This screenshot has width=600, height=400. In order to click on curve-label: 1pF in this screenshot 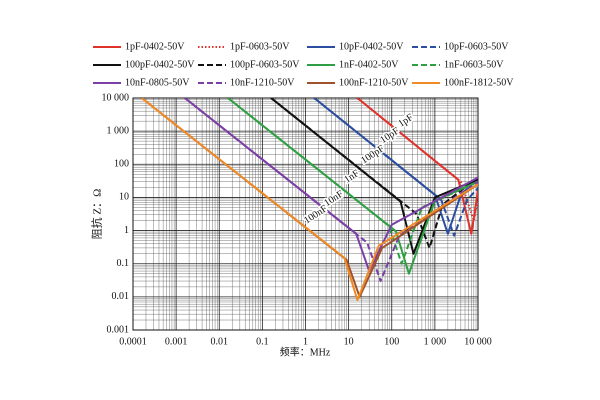, I will do `click(405, 121)`.